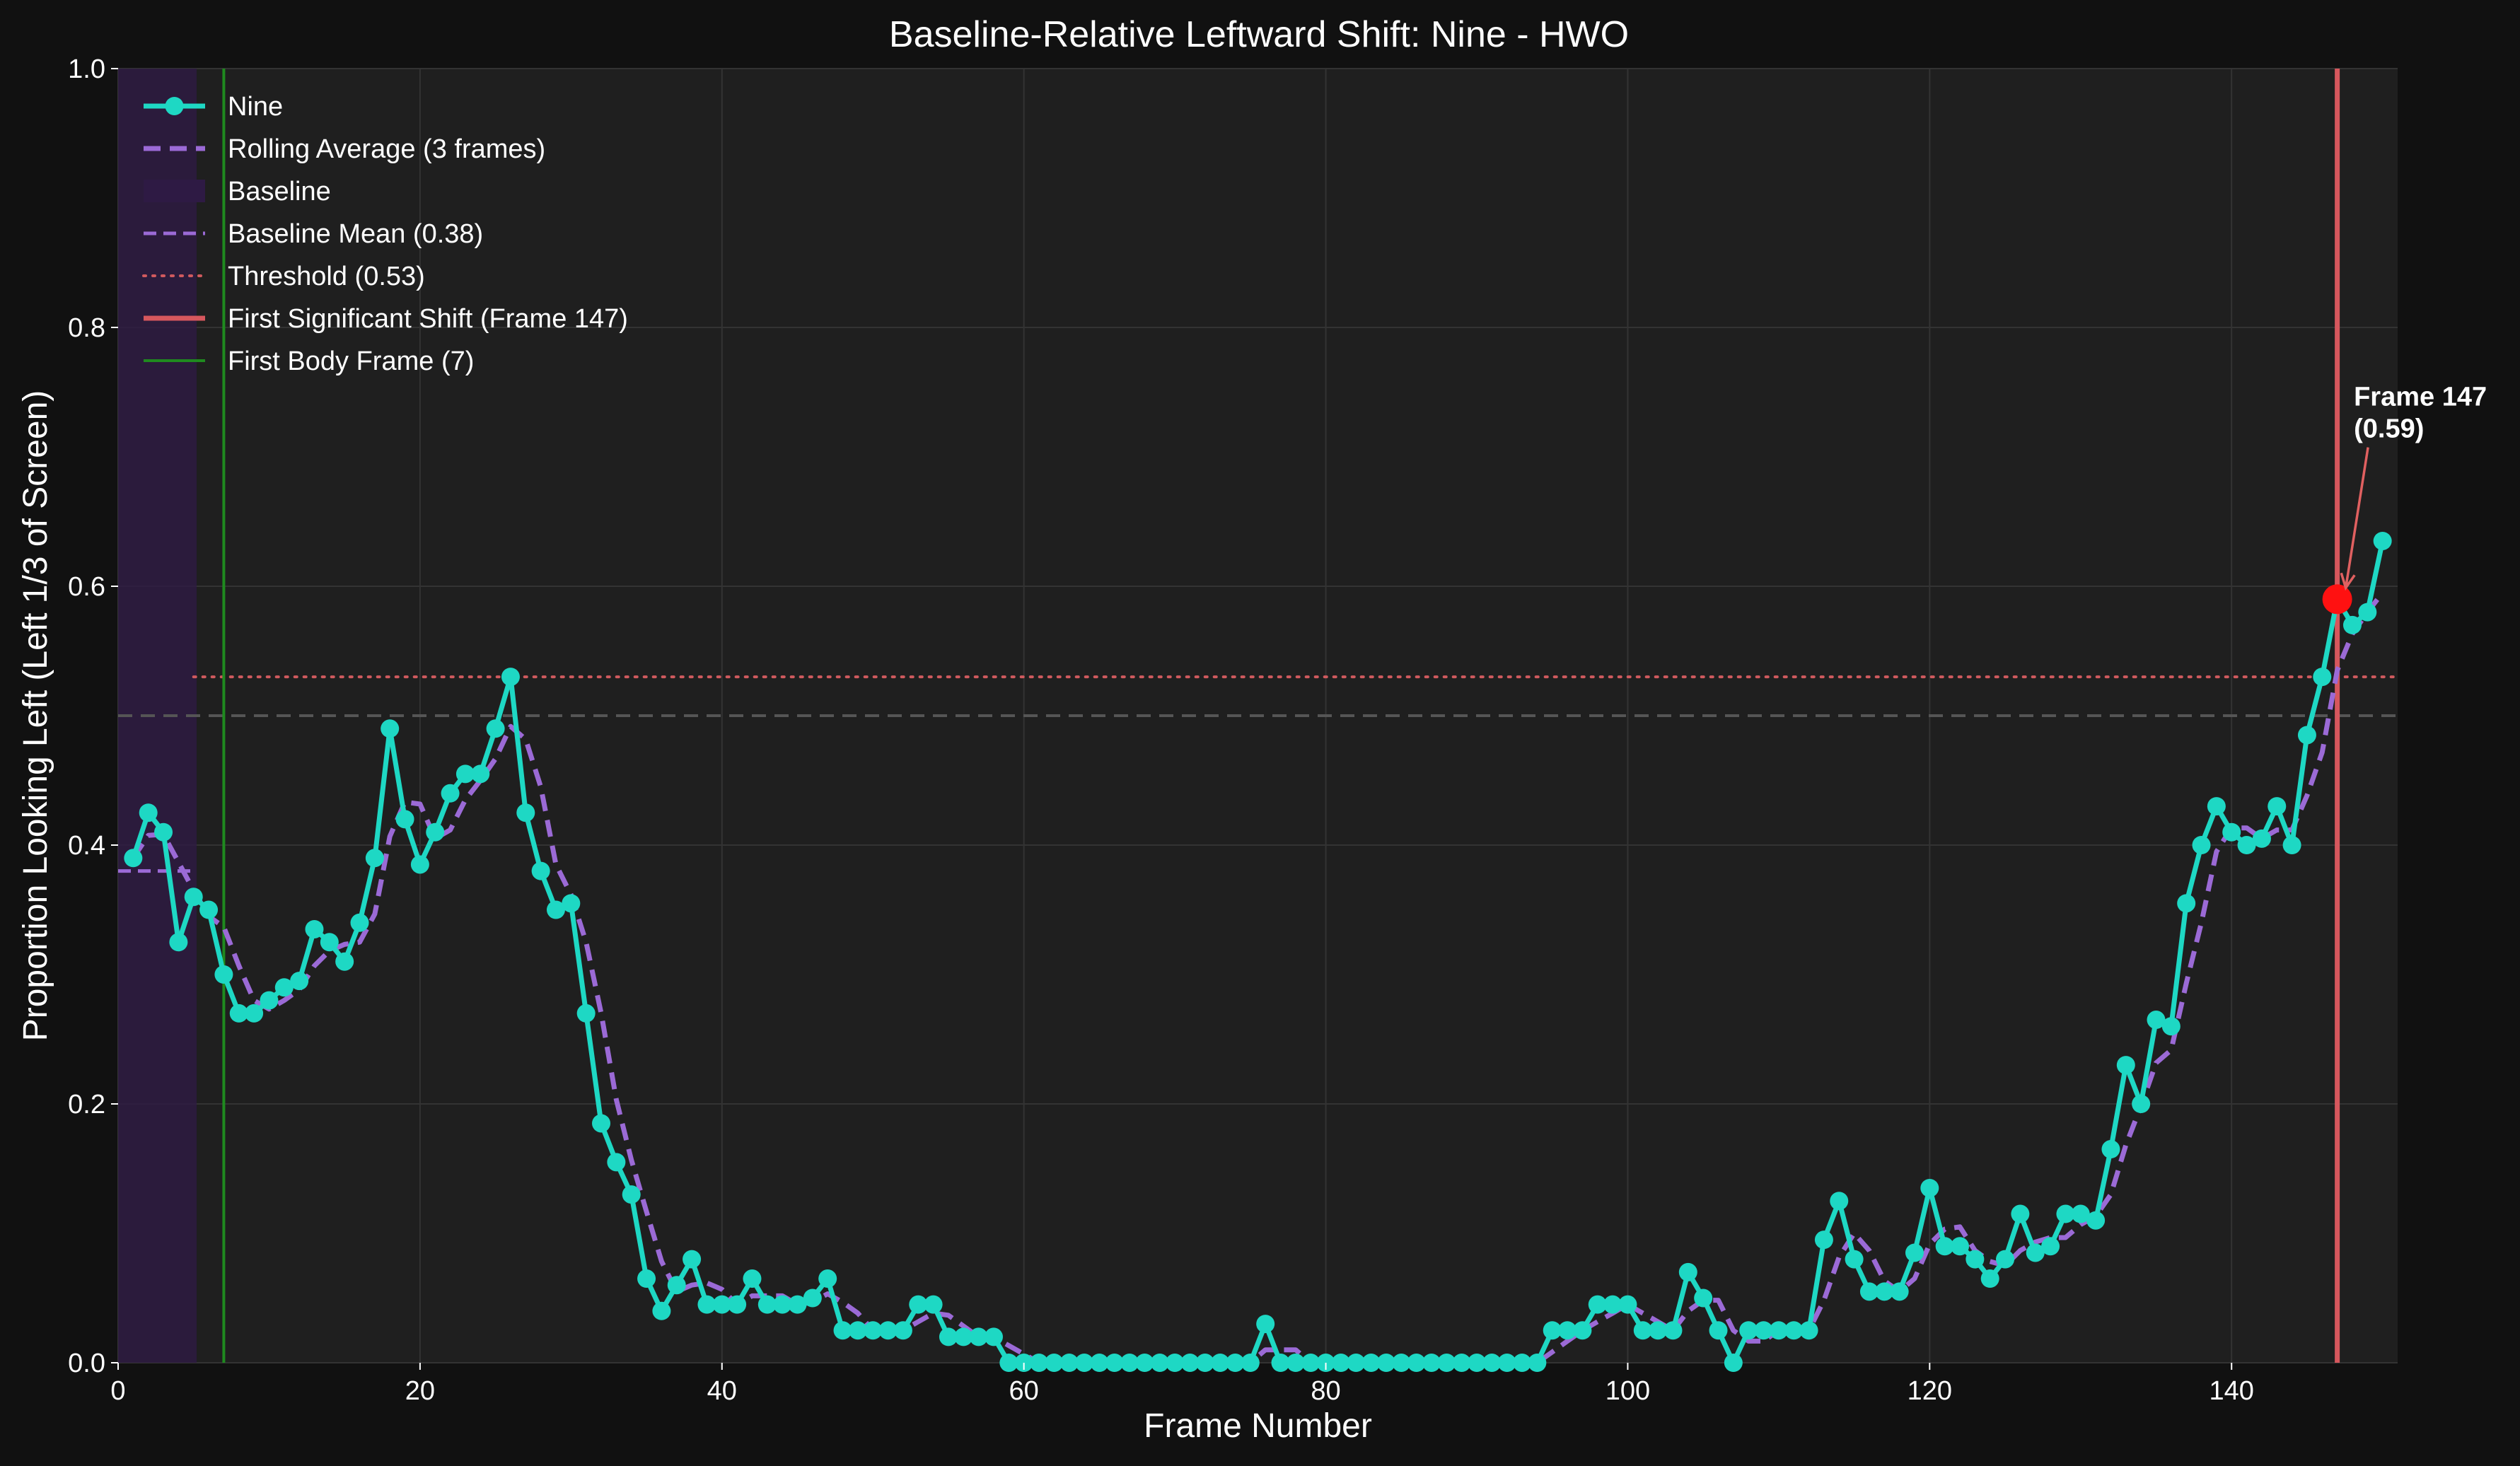 The image size is (2520, 1466). I want to click on legend-label: Nine, so click(256, 107).